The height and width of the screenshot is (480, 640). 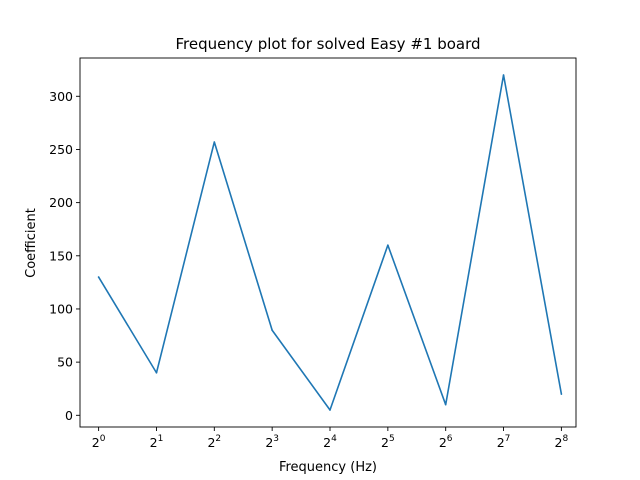 I want to click on x-tick-label: 26, so click(x=446, y=442).